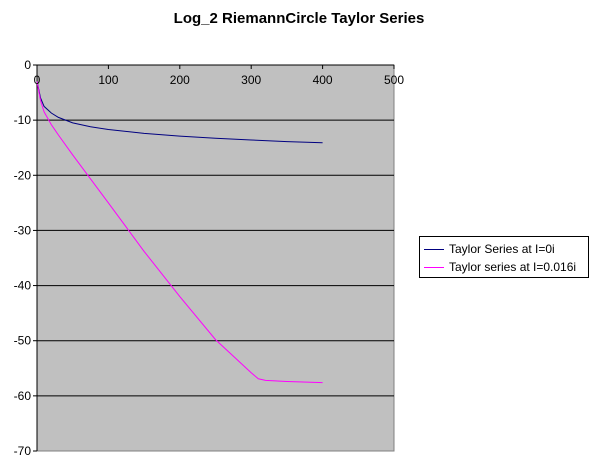  Describe the element at coordinates (394, 80) in the screenshot. I see `x-tick-label-5: 500` at that location.